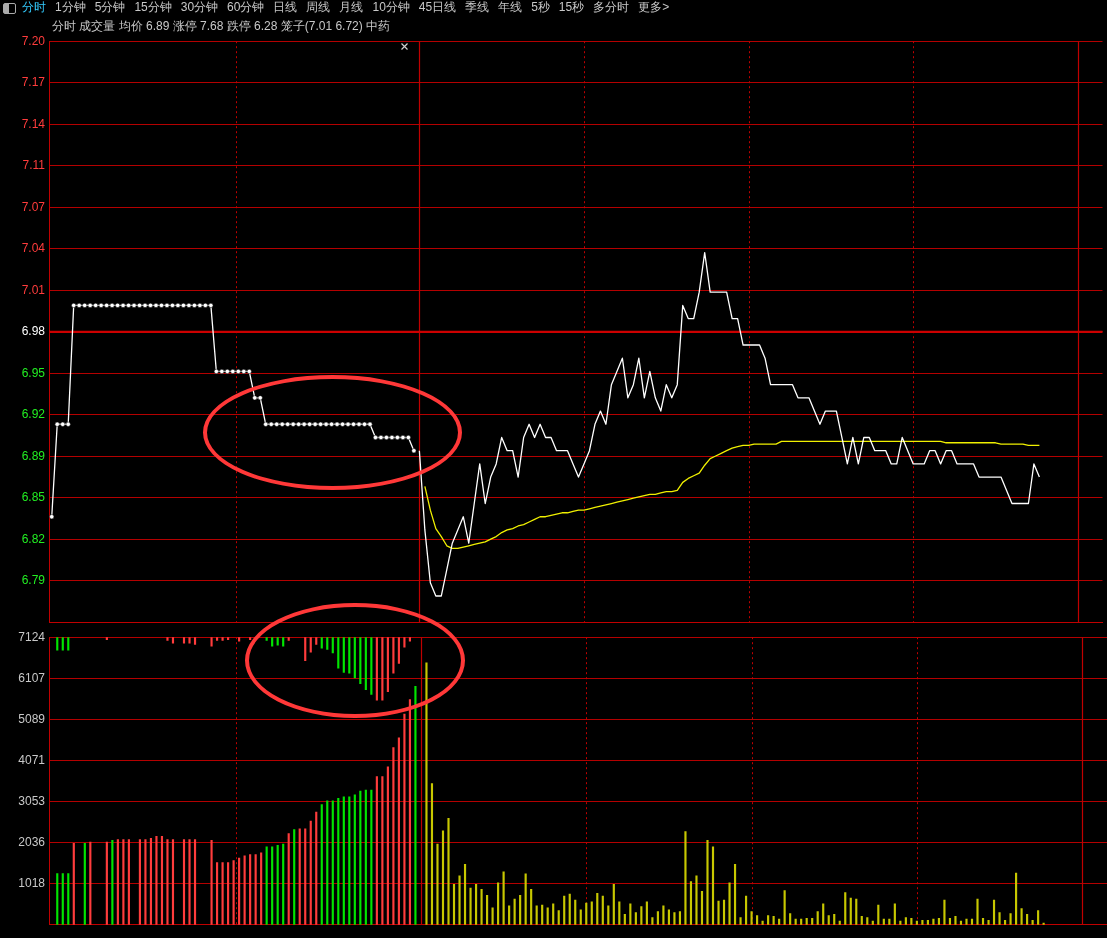  What do you see at coordinates (32, 841) in the screenshot?
I see `y-tick-label: 2036` at bounding box center [32, 841].